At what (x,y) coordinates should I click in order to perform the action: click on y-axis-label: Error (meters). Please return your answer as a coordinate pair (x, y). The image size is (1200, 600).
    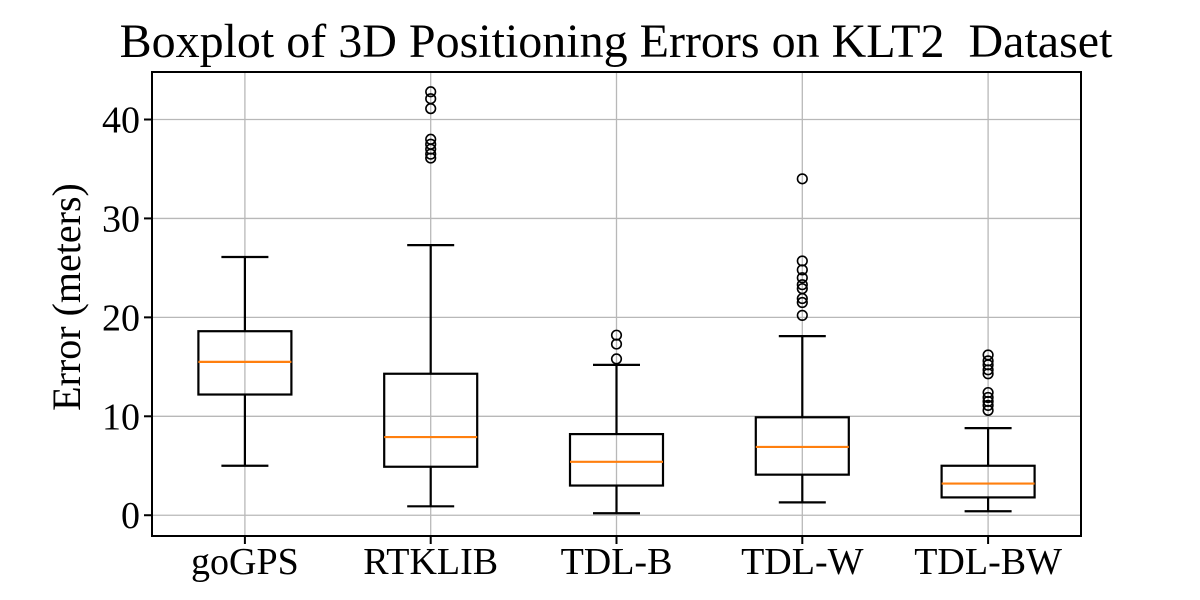
    Looking at the image, I should click on (66, 297).